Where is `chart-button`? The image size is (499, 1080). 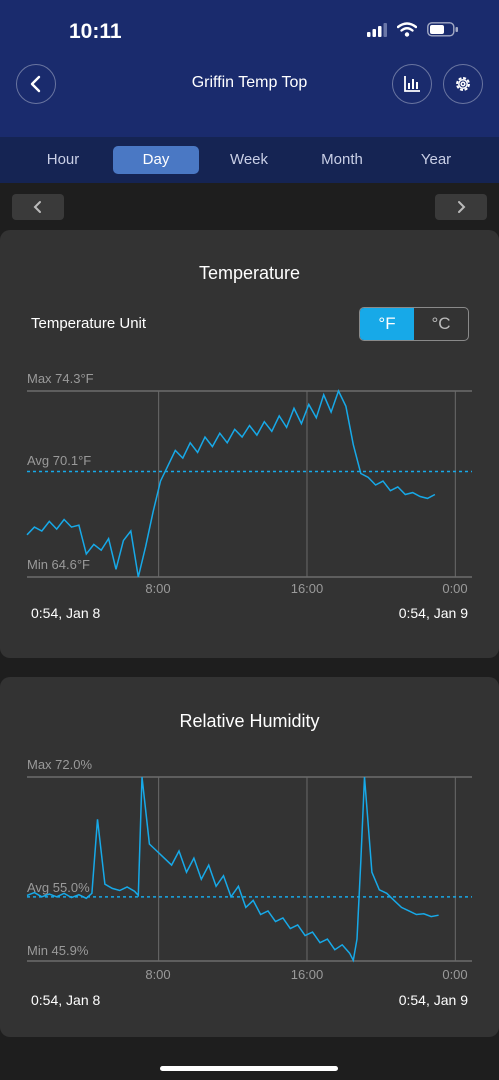
chart-button is located at coordinates (412, 84).